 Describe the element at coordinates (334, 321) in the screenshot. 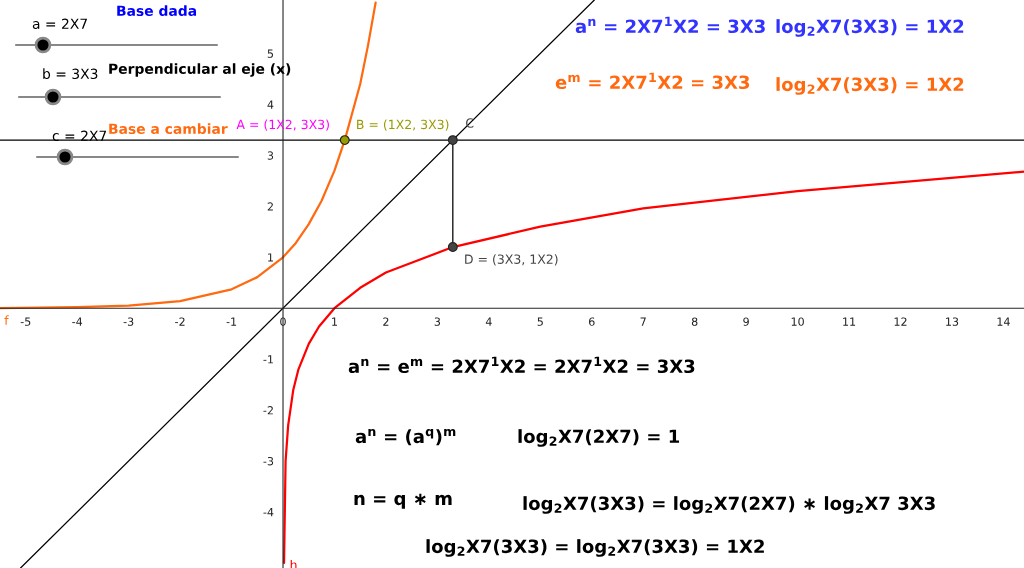

I see `x-tick-label: 1` at that location.